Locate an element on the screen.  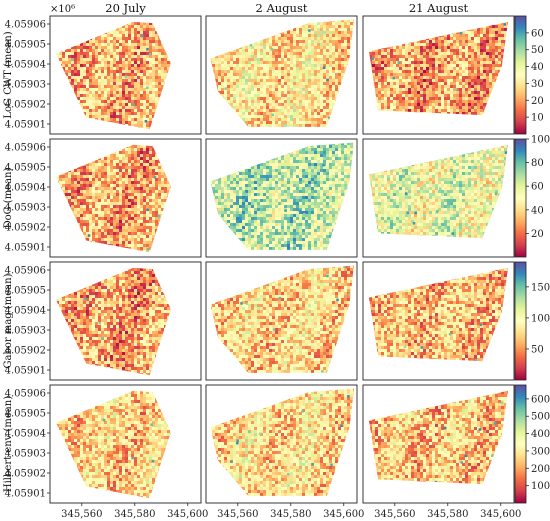
colorbar: 20 40 60 80 100 is located at coordinates (532, 196).